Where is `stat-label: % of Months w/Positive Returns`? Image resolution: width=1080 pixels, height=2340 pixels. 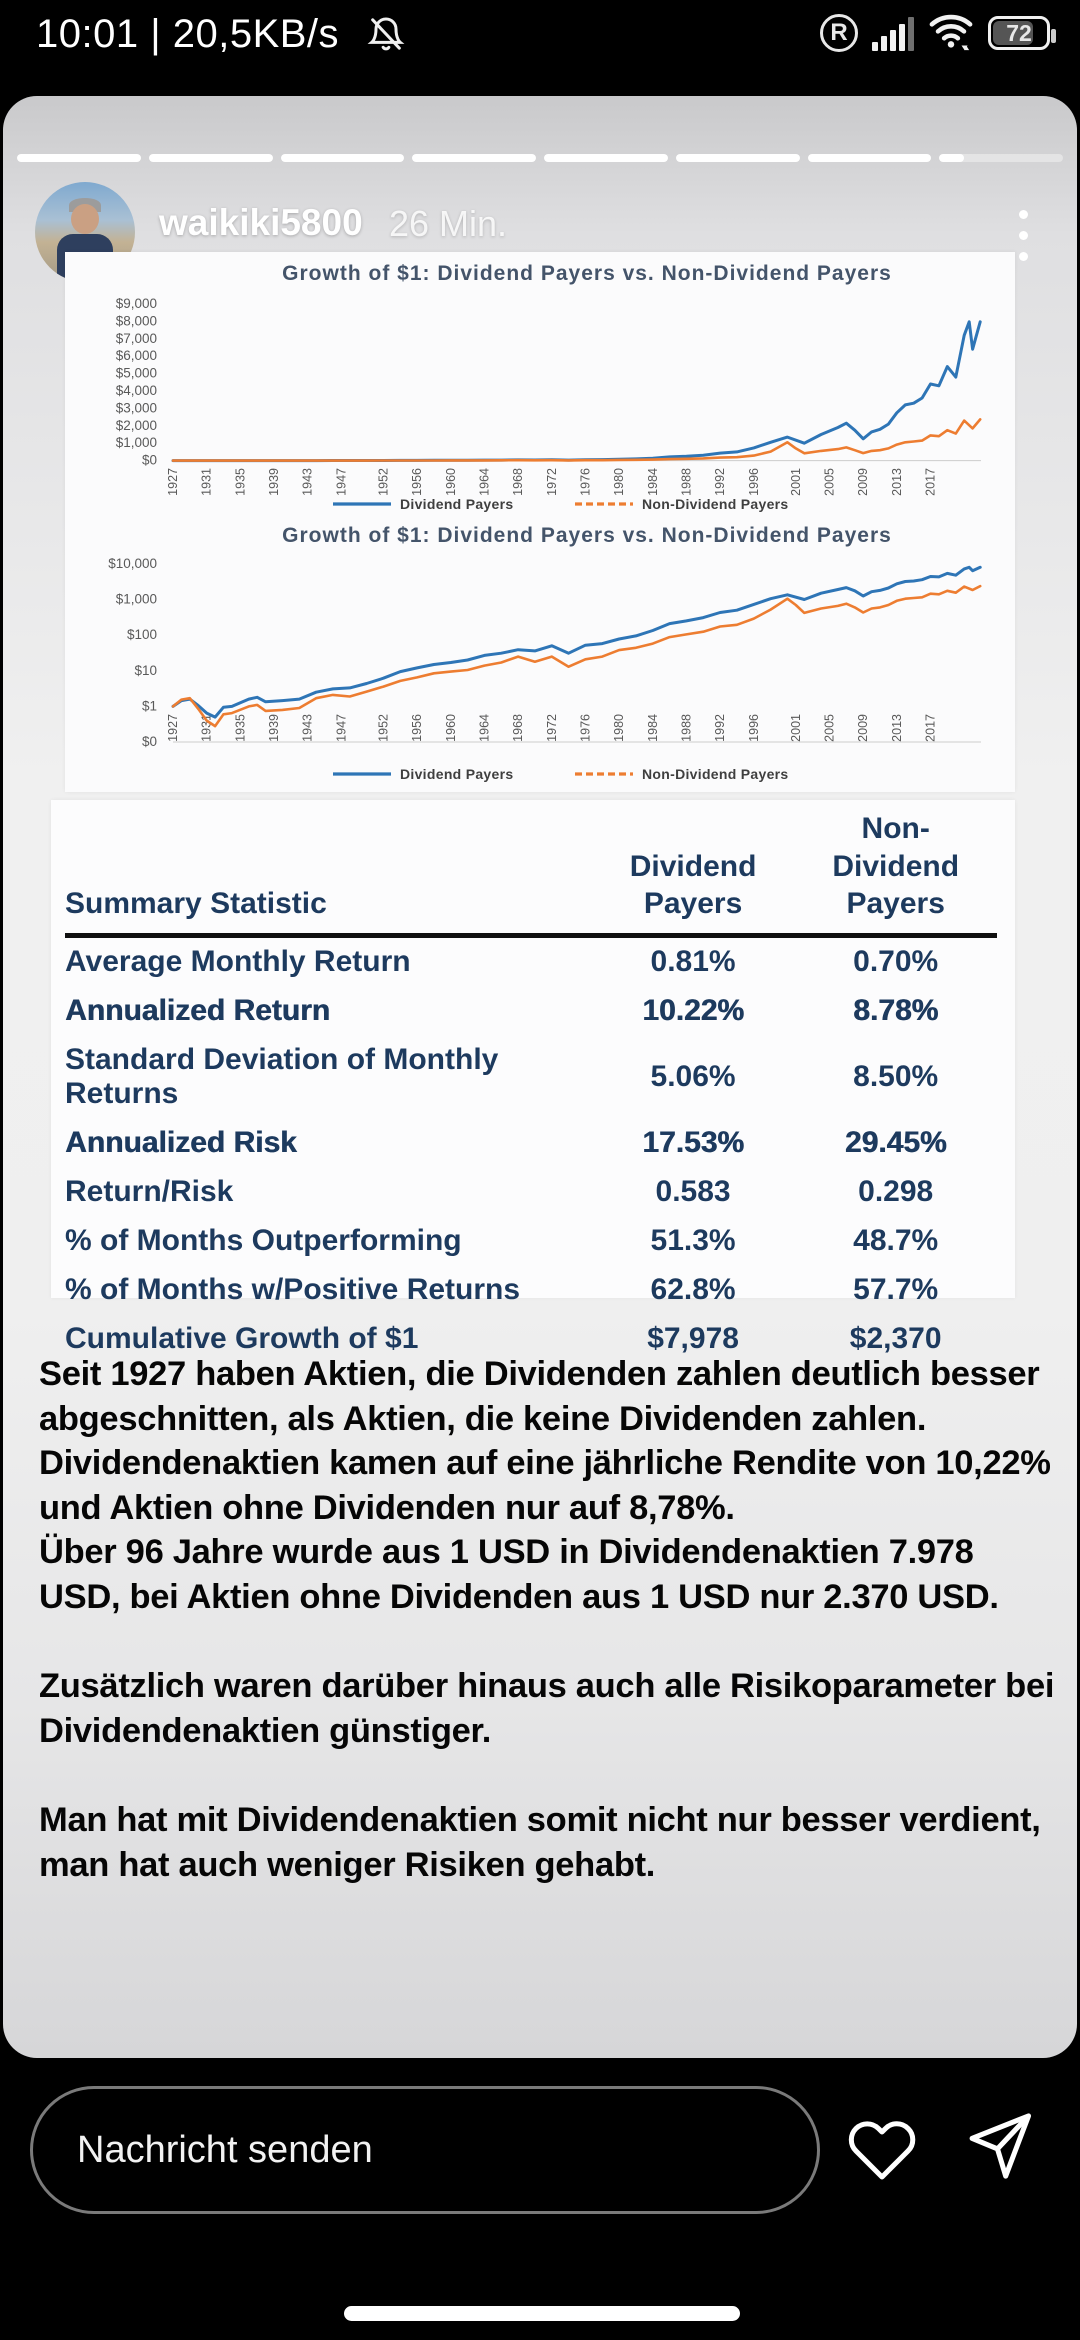 stat-label: % of Months w/Positive Returns is located at coordinates (293, 1289).